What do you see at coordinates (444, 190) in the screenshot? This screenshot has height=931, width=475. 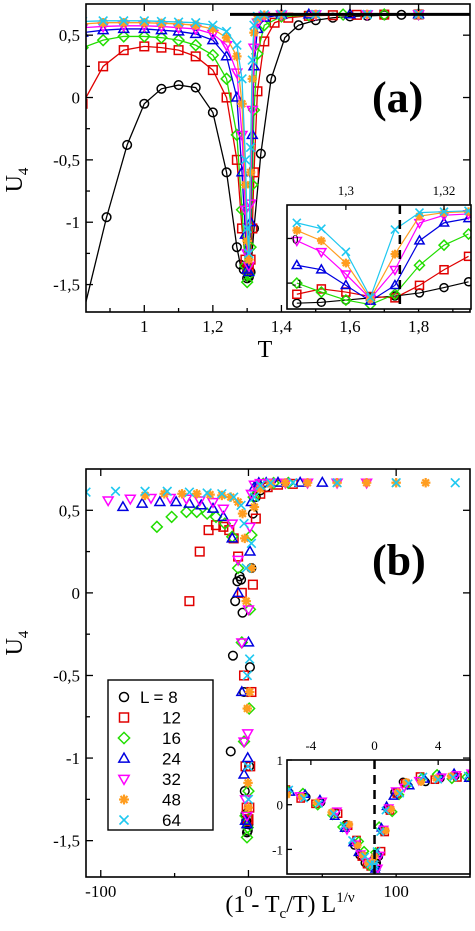 I see `inset-top-tick-label: 1,32` at bounding box center [444, 190].